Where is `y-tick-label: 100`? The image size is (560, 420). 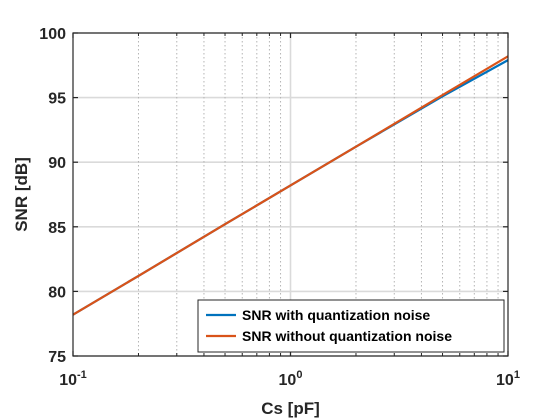
y-tick-label: 100 is located at coordinates (52, 34).